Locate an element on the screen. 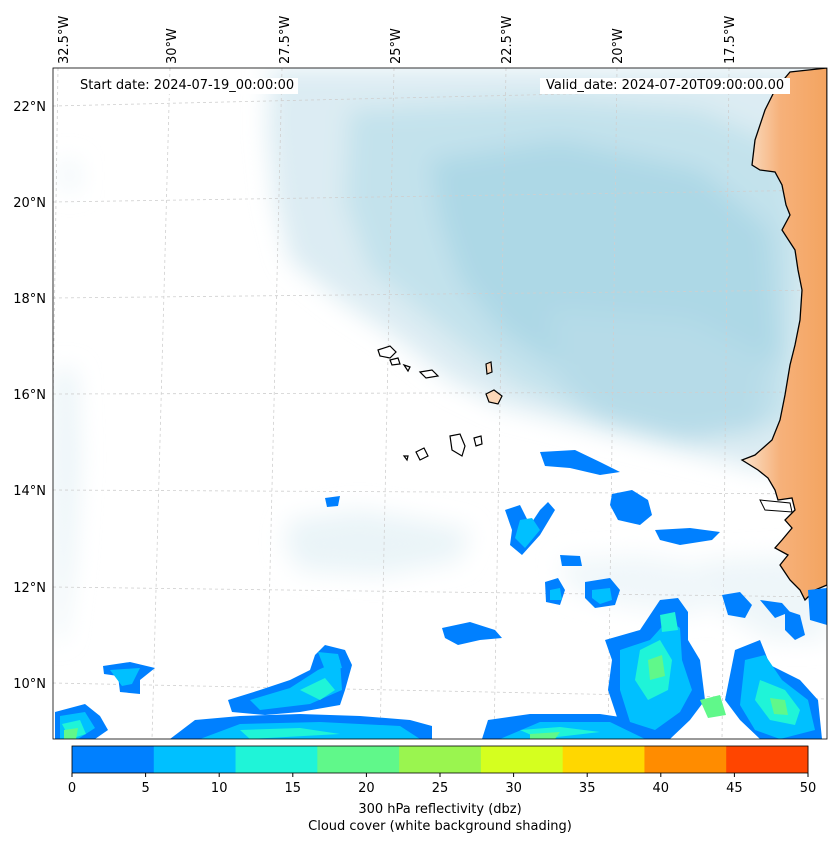 The image size is (837, 843). lat-label: 10°N is located at coordinates (29, 684).